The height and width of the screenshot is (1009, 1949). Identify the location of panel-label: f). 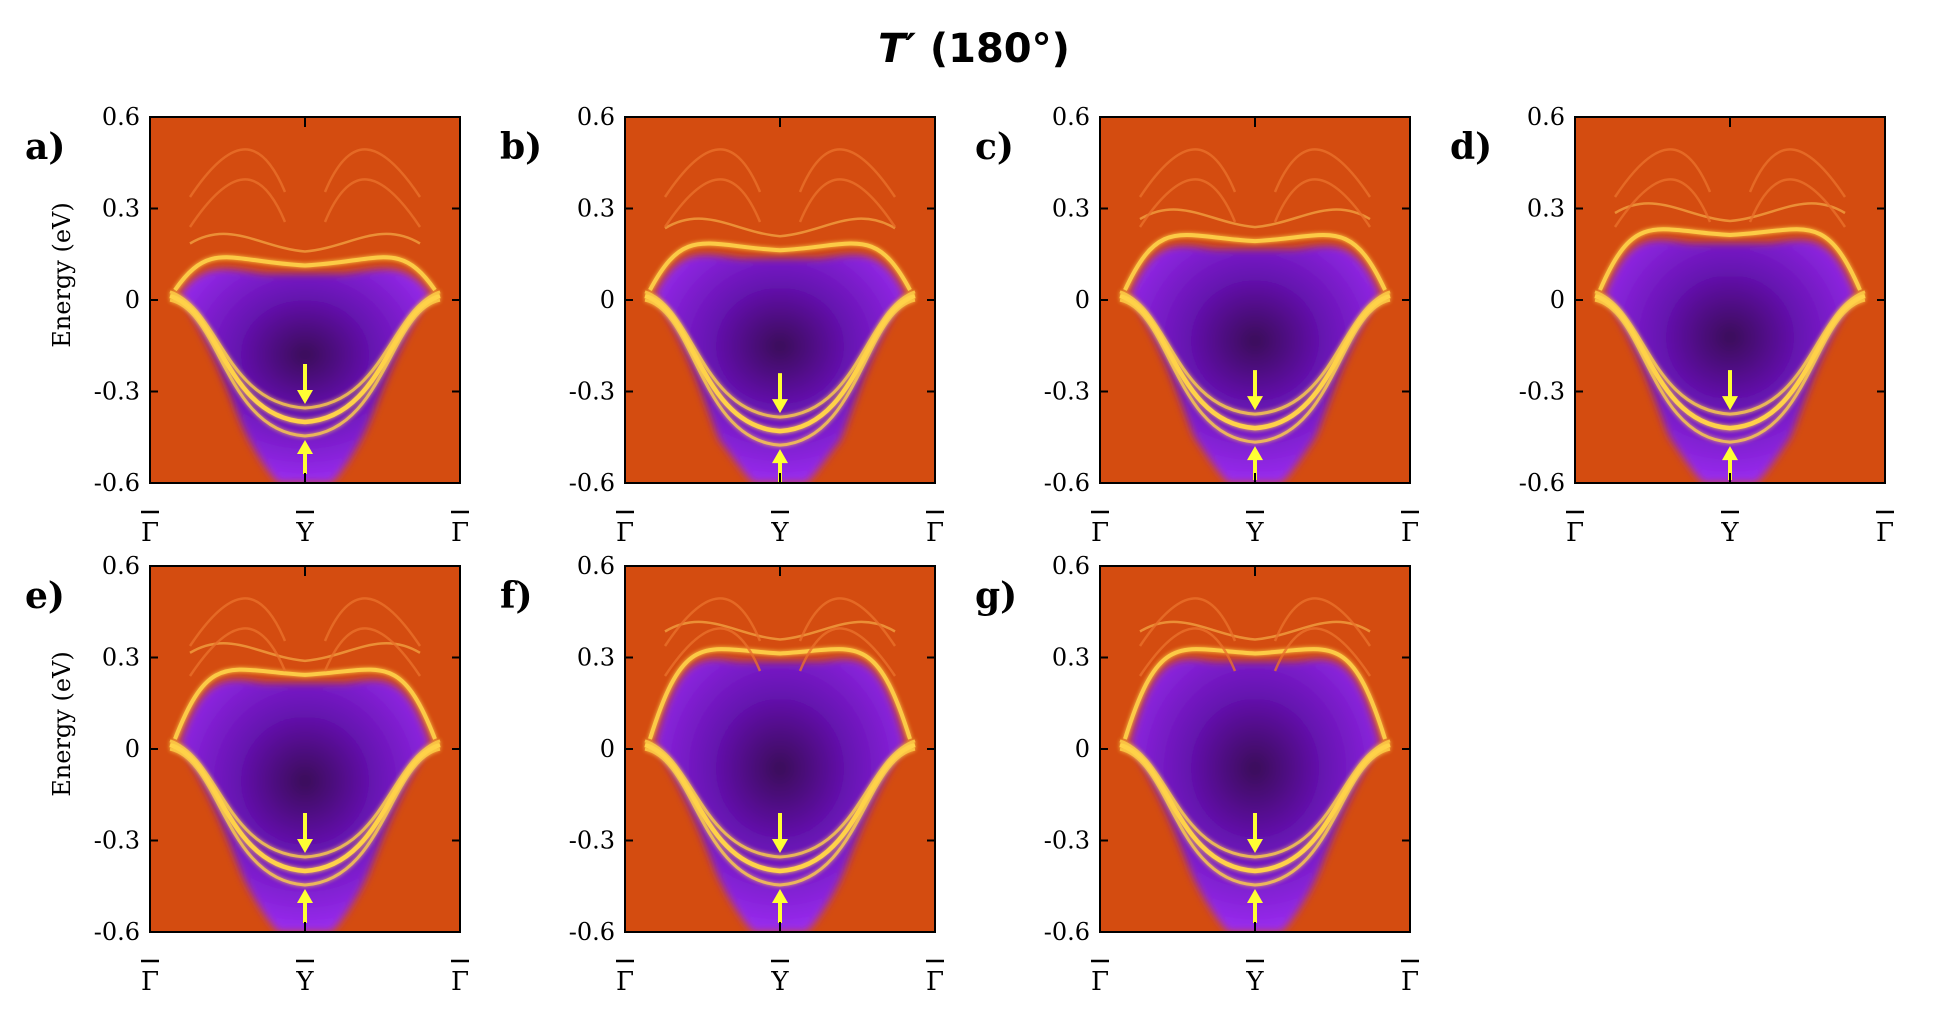
(516, 596).